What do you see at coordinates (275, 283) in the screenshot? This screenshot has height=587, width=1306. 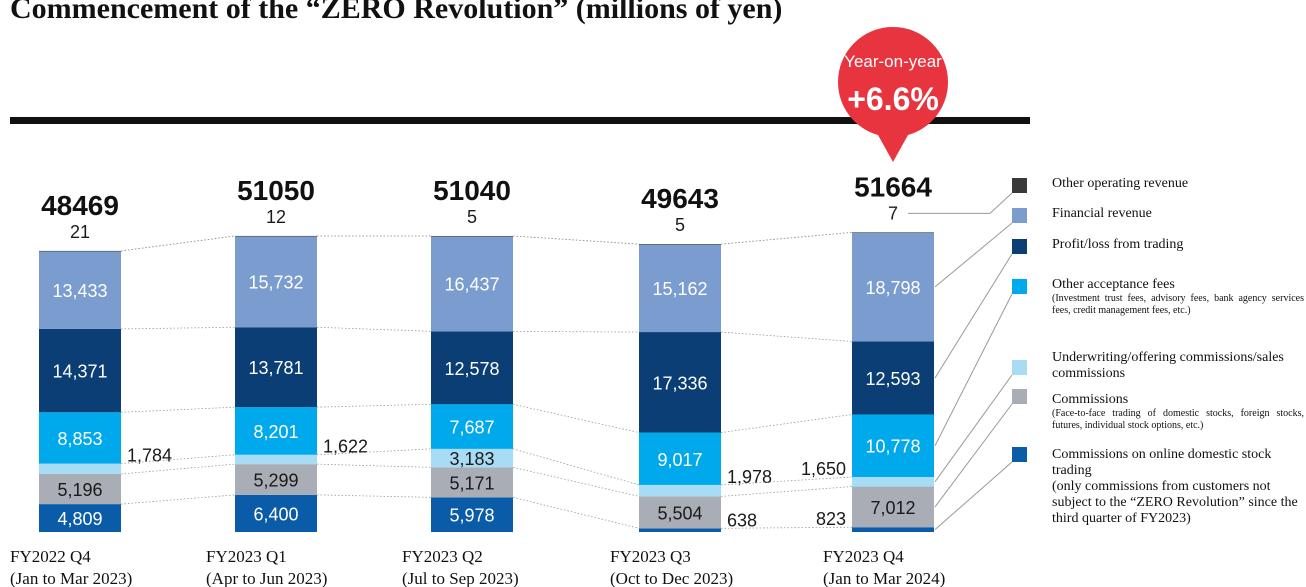 I see `segment-label: 15,732` at bounding box center [275, 283].